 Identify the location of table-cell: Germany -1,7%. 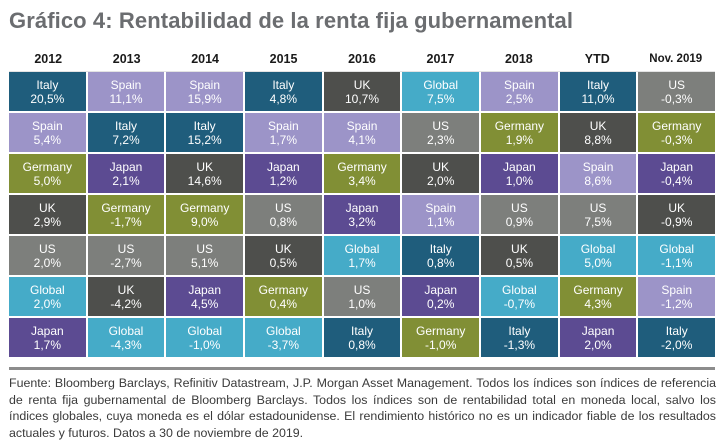
(127, 215).